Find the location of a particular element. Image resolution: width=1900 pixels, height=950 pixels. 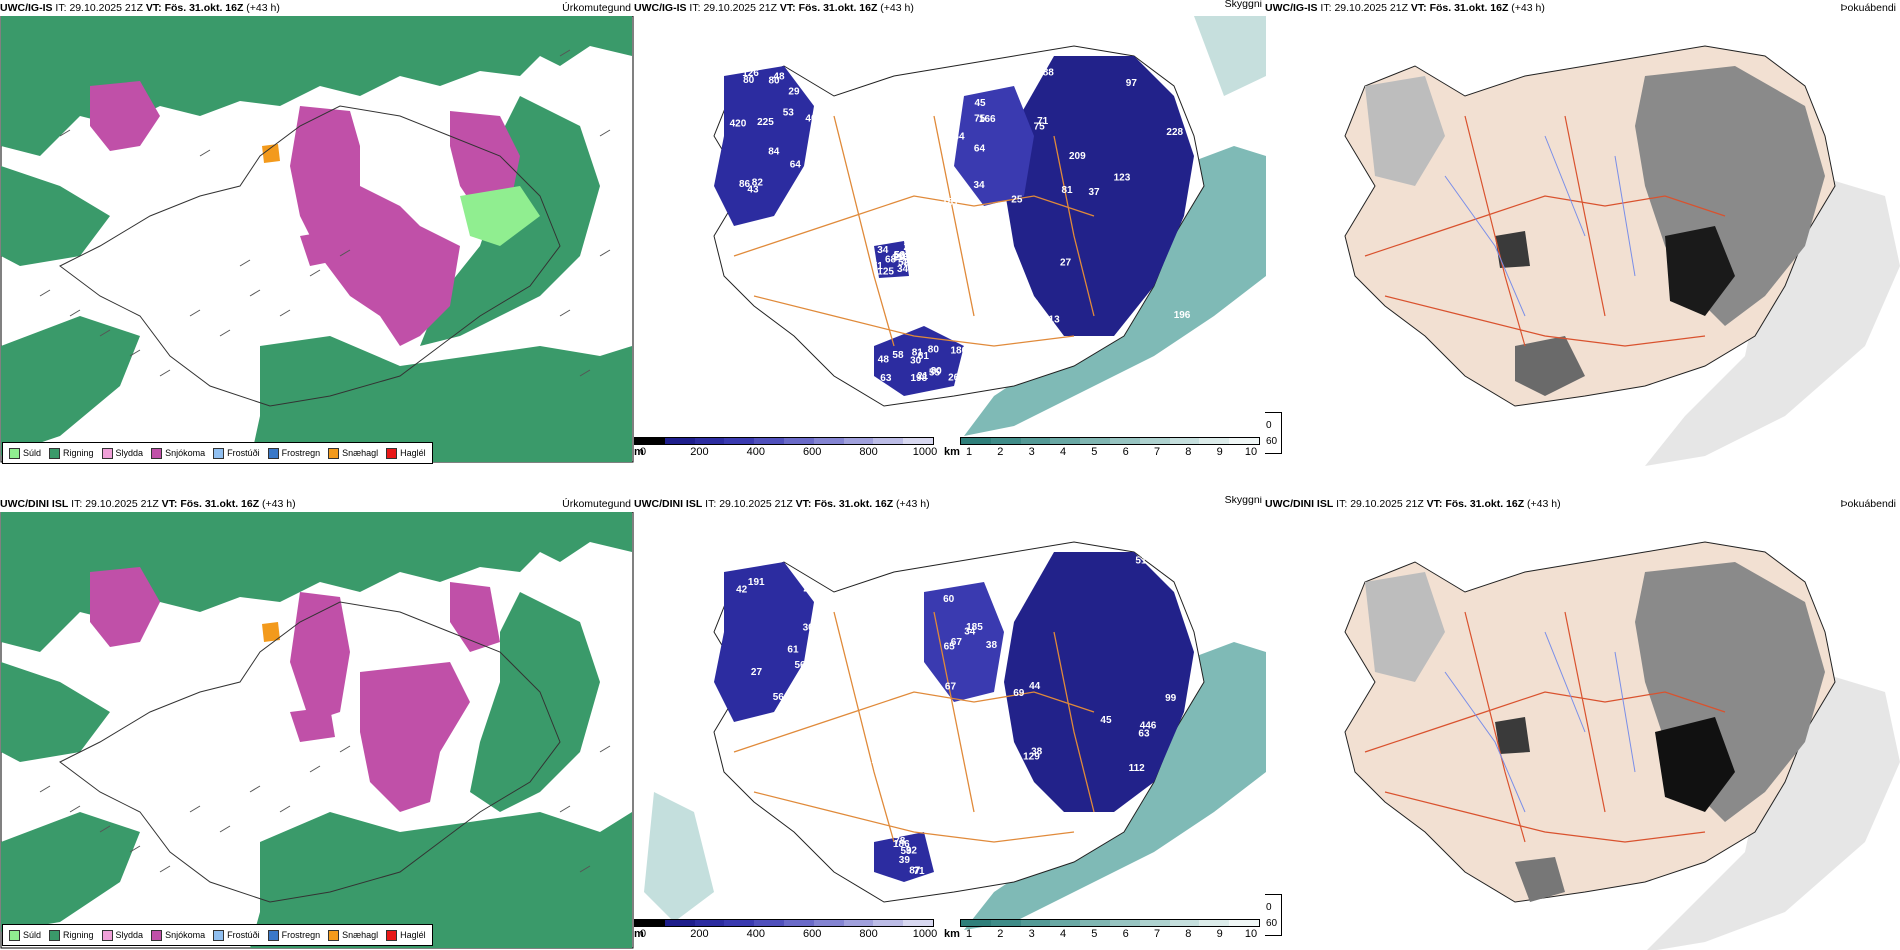

visibility-value-label: 51 is located at coordinates (942, 110).